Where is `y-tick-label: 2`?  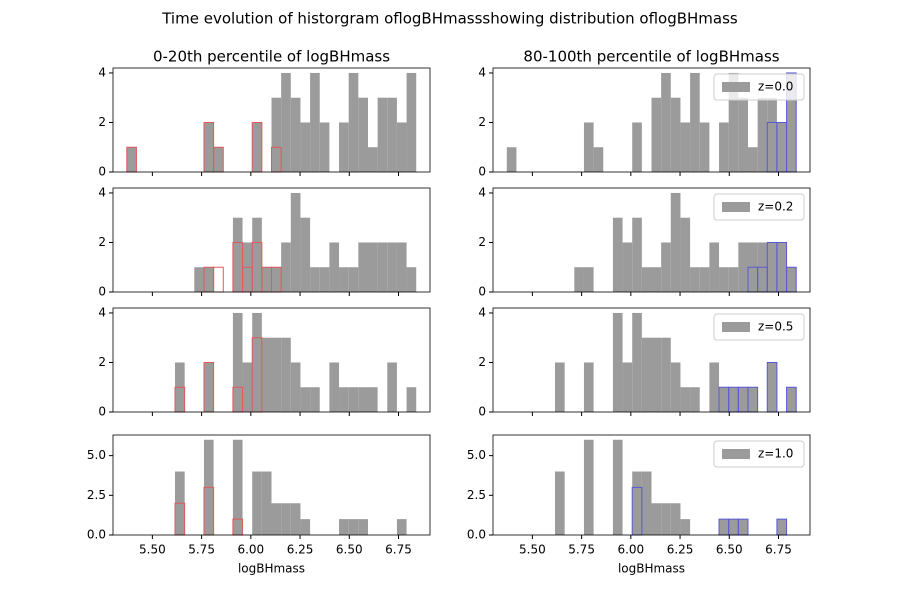 y-tick-label: 2 is located at coordinates (102, 242).